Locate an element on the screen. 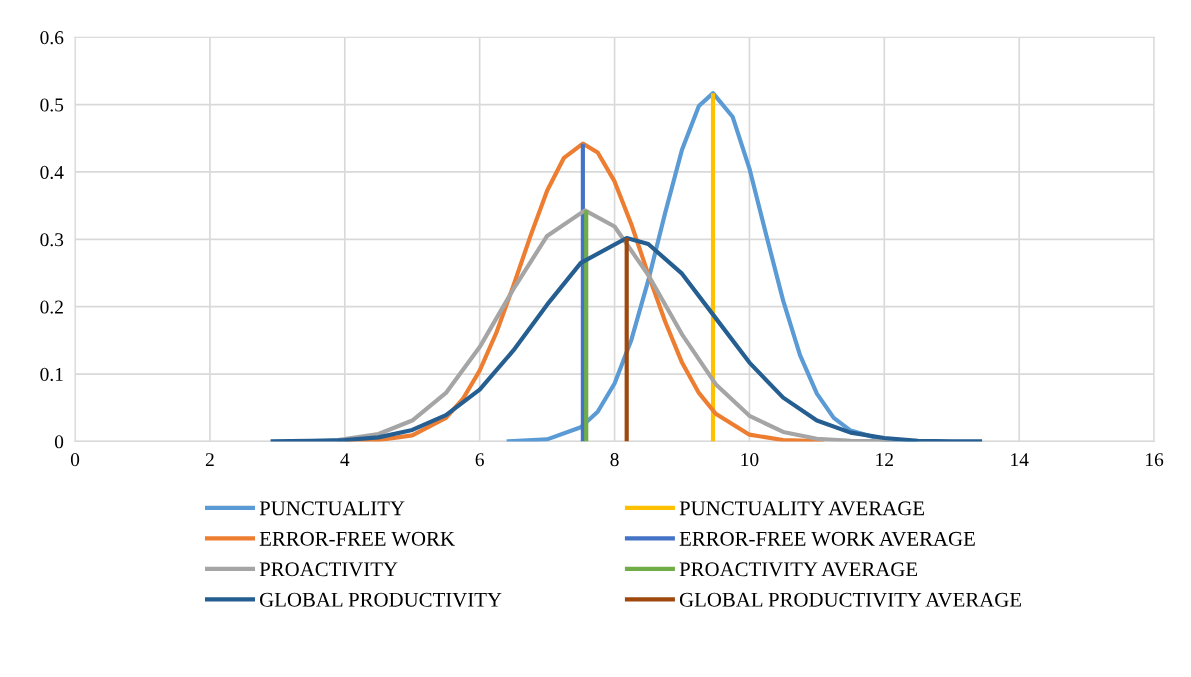 This screenshot has height=677, width=1191. x-tick-label: 4 is located at coordinates (345, 460).